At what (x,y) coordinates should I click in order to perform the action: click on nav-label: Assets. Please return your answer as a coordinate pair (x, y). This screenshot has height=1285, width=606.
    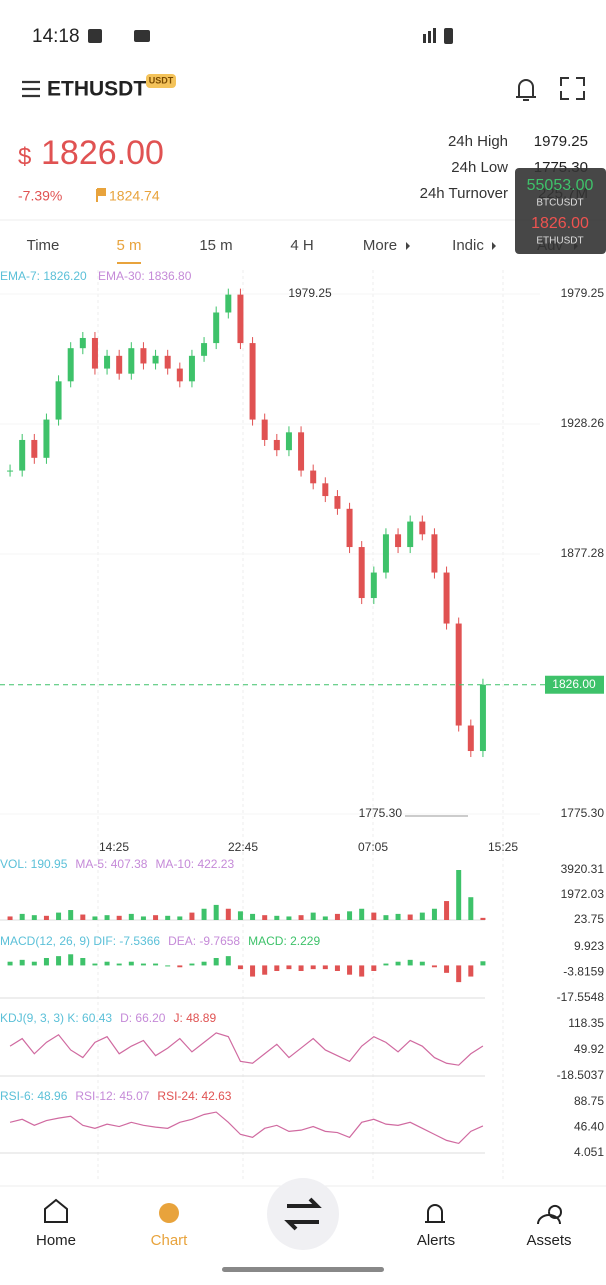
    Looking at the image, I should click on (548, 1240).